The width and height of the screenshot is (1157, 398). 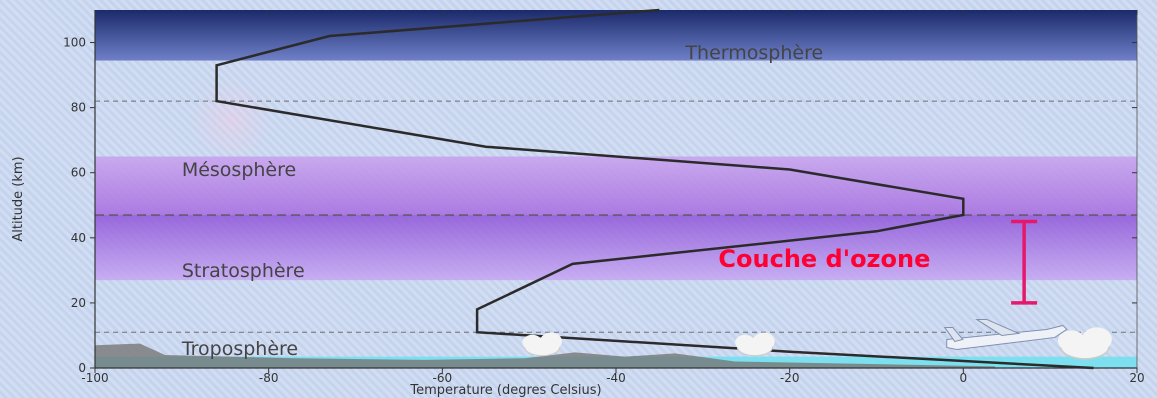 I want to click on y-tick-label: 60, so click(x=78, y=173).